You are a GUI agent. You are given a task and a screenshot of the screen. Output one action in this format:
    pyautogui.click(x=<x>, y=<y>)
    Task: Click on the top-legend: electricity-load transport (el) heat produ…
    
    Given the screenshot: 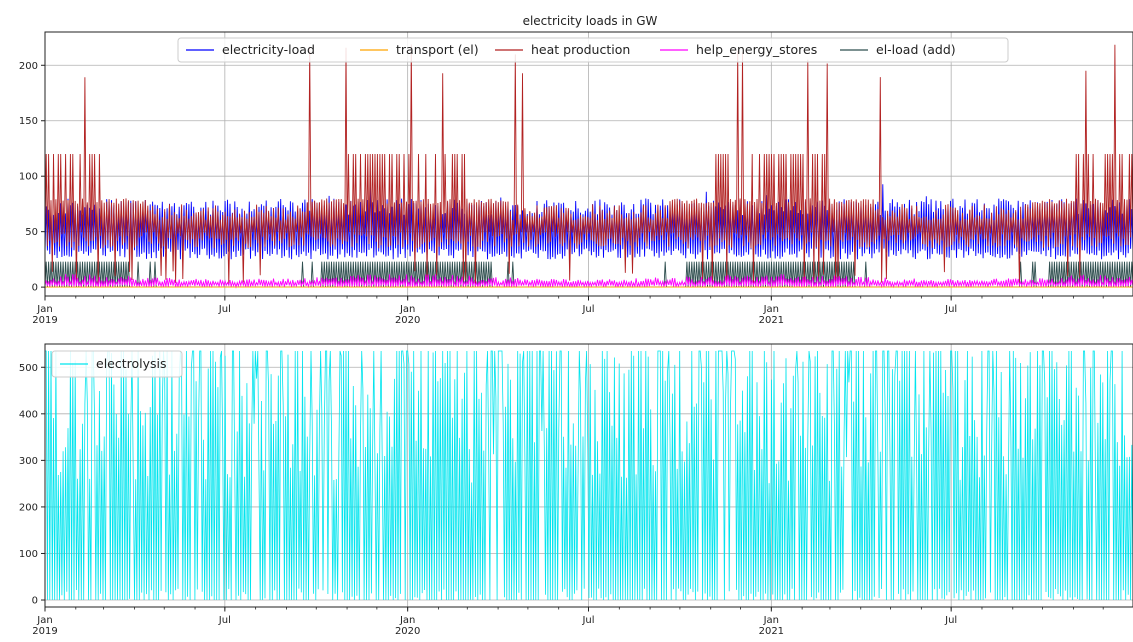 What is the action you would take?
    pyautogui.click(x=593, y=50)
    